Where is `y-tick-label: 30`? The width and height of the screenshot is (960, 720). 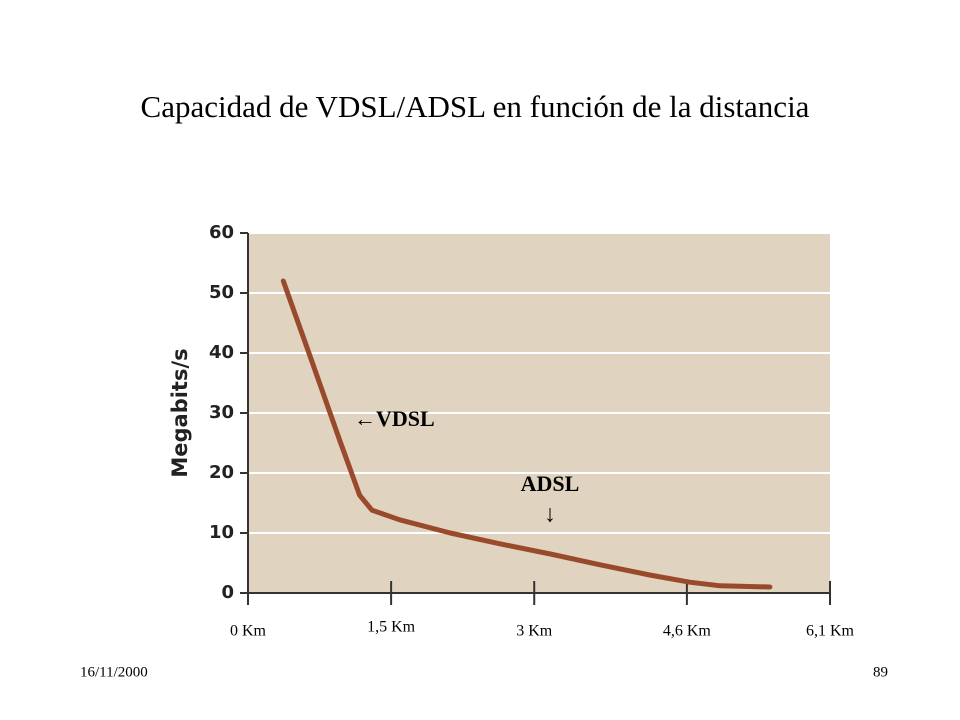 y-tick-label: 30 is located at coordinates (221, 412).